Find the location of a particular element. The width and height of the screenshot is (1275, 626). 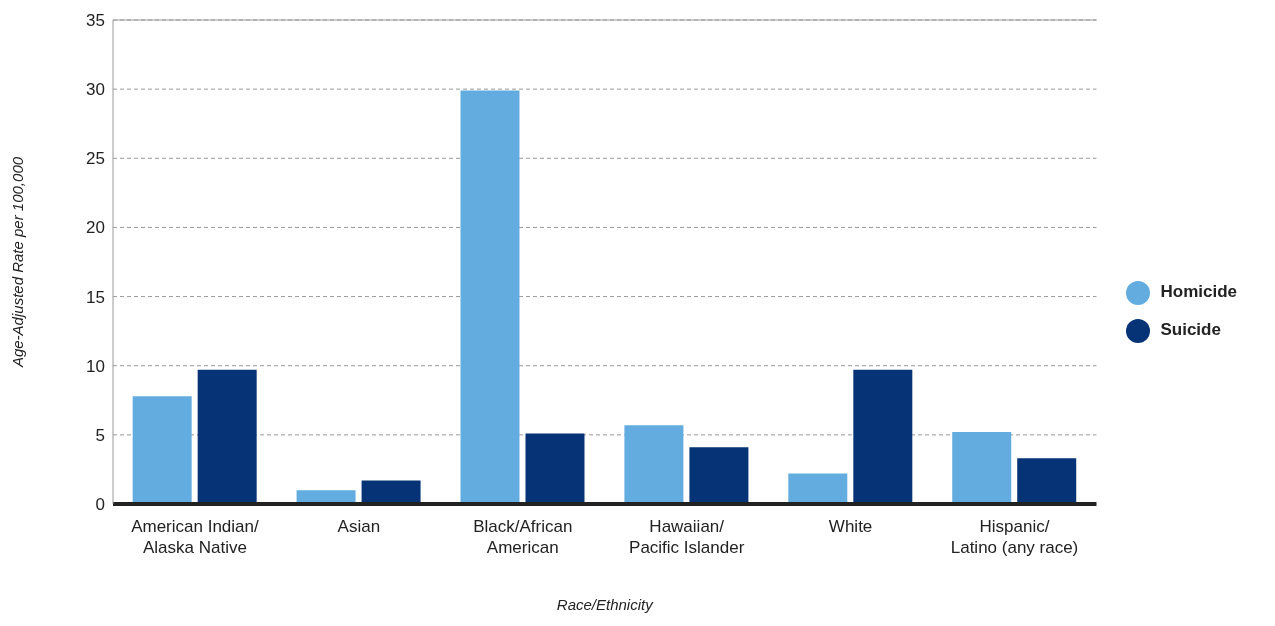

x-axis-title: Race/Ethnicity is located at coordinates (605, 604).